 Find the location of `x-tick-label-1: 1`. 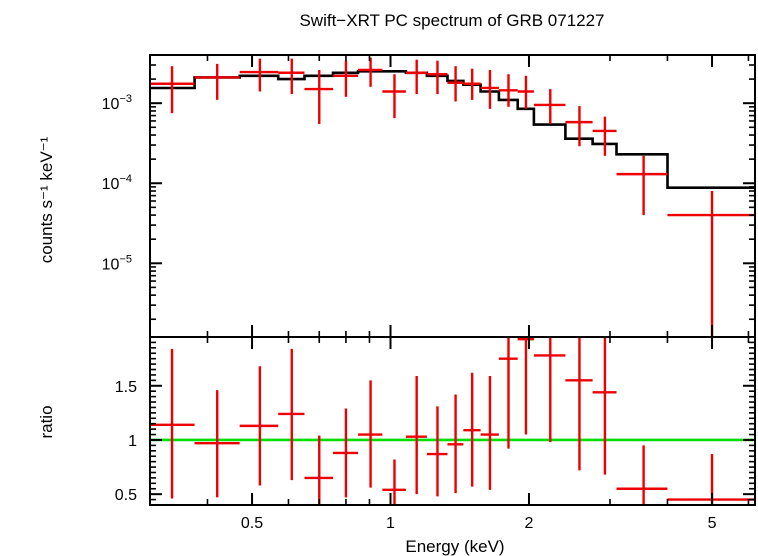

x-tick-label-1: 1 is located at coordinates (390, 523).